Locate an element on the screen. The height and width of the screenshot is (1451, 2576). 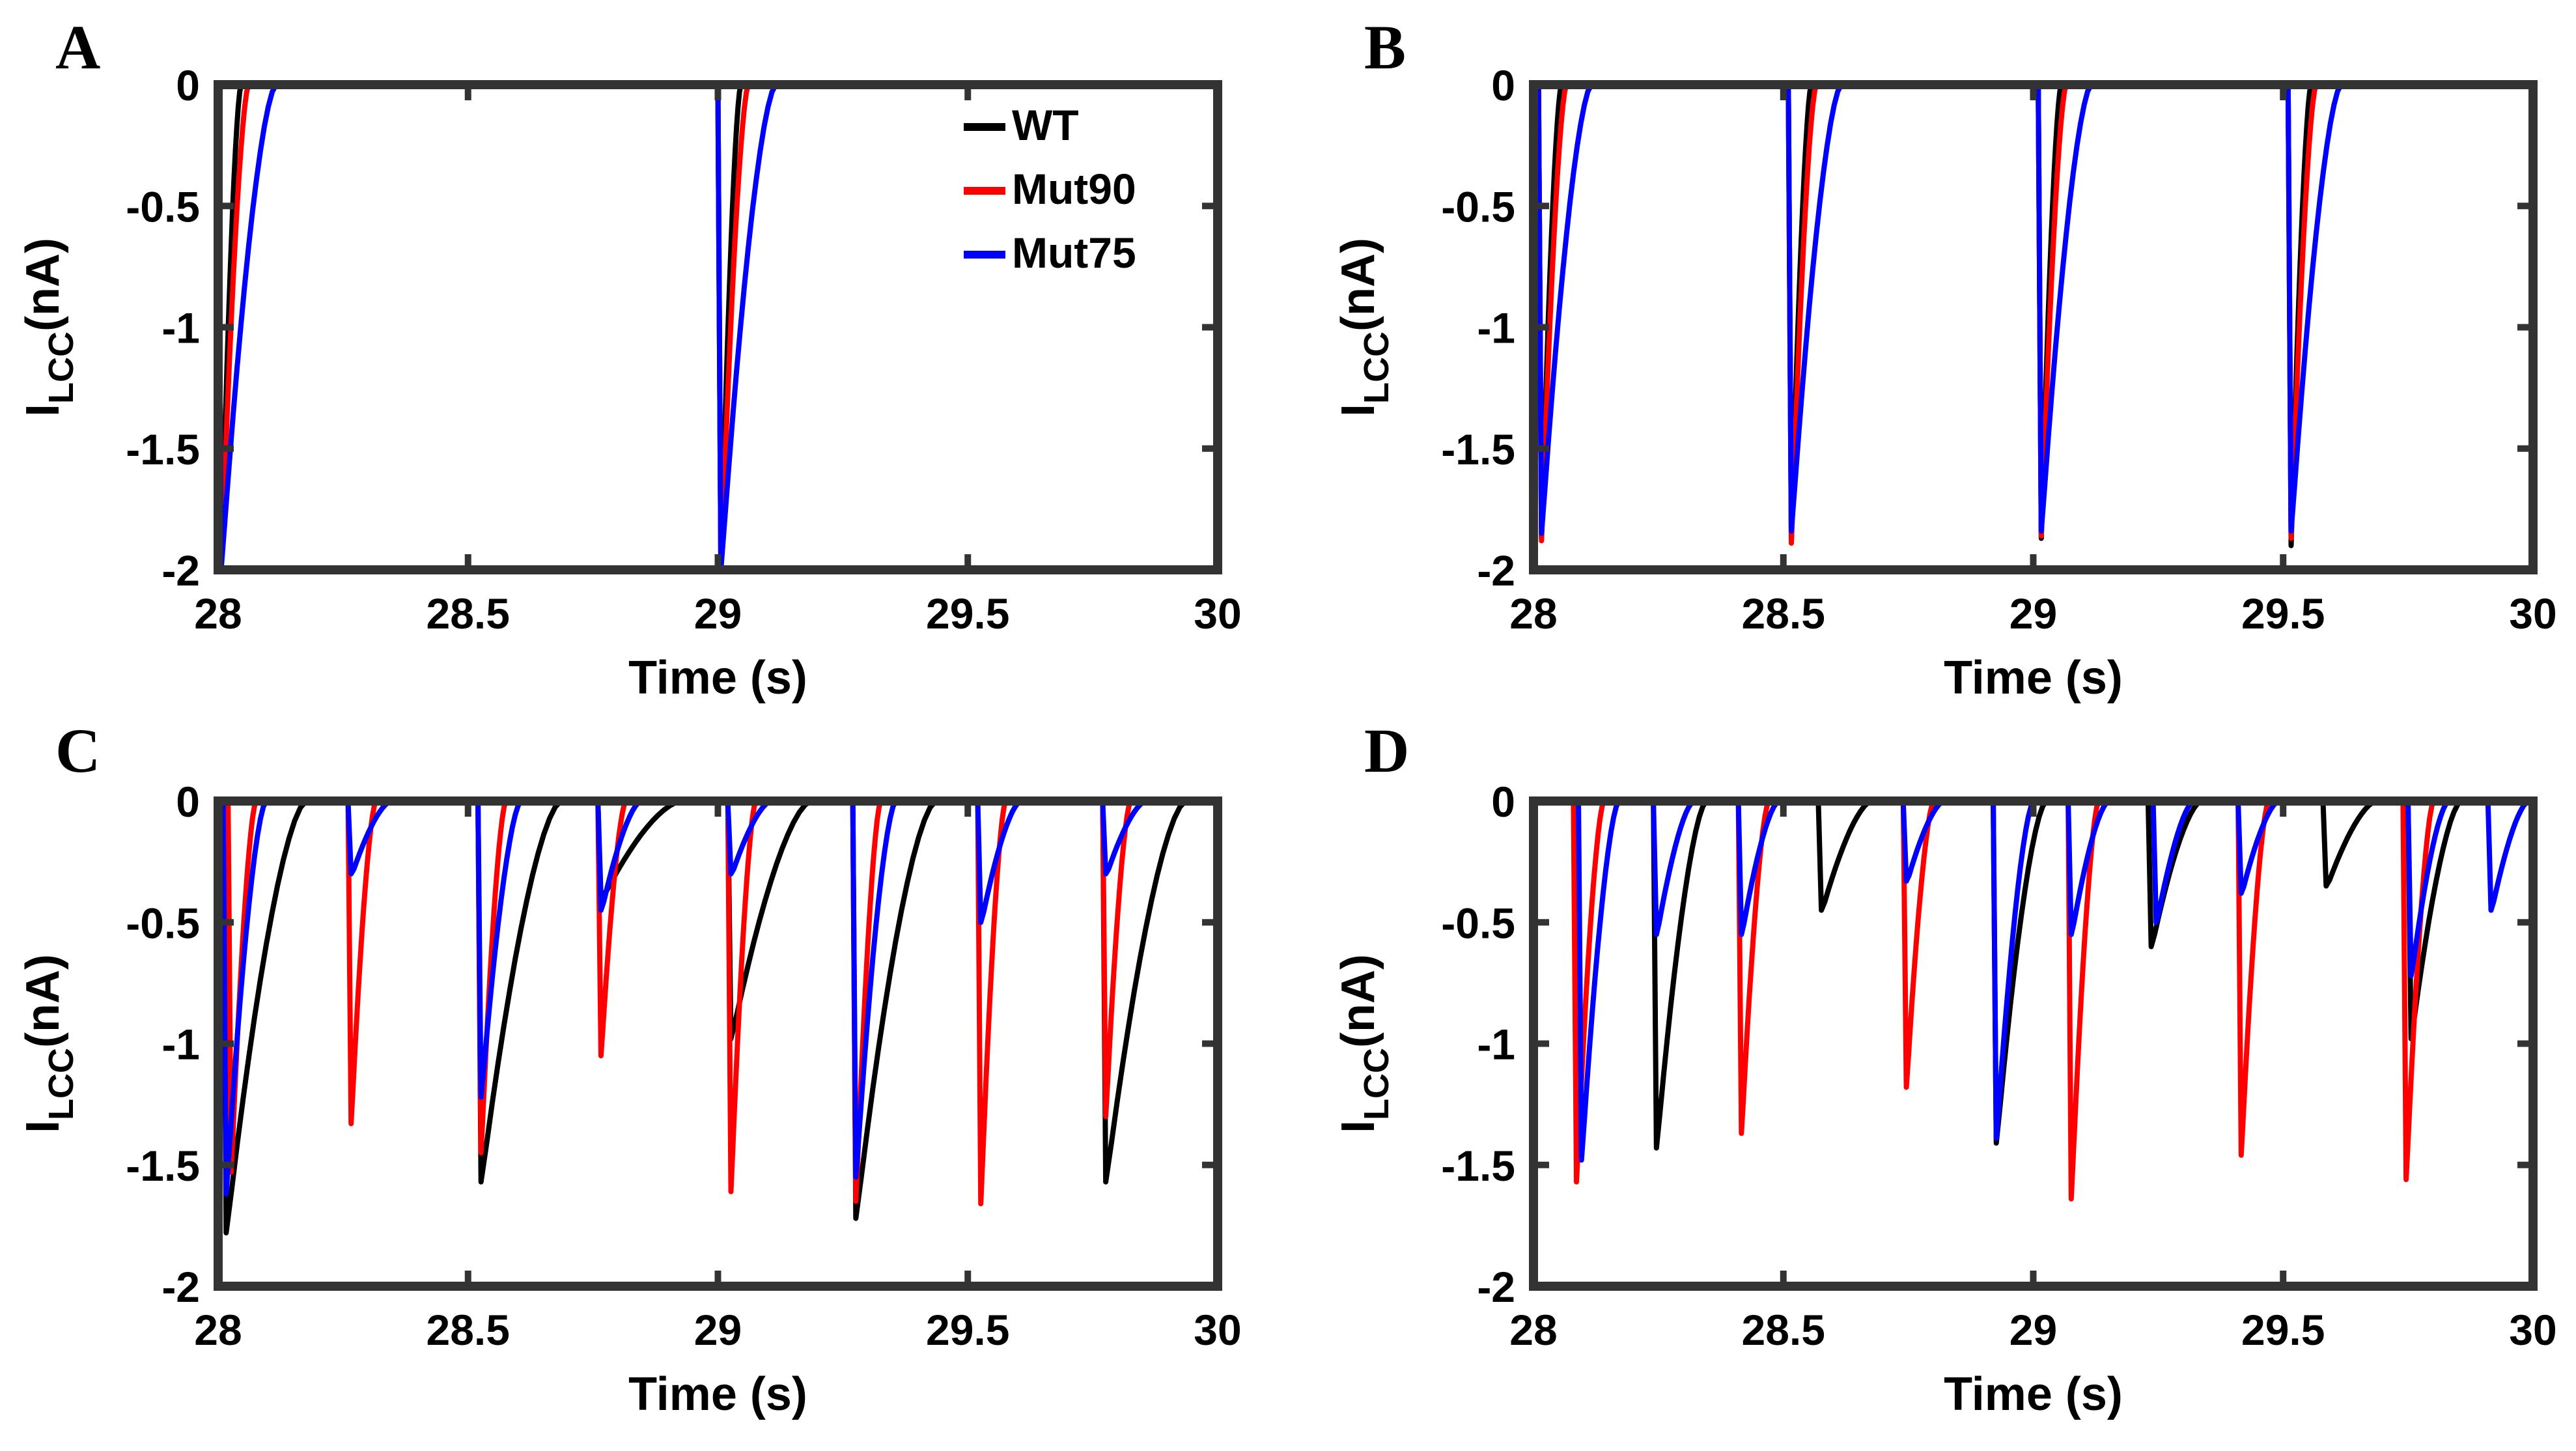
legend-label-mut90: Mut90 is located at coordinates (1074, 189).